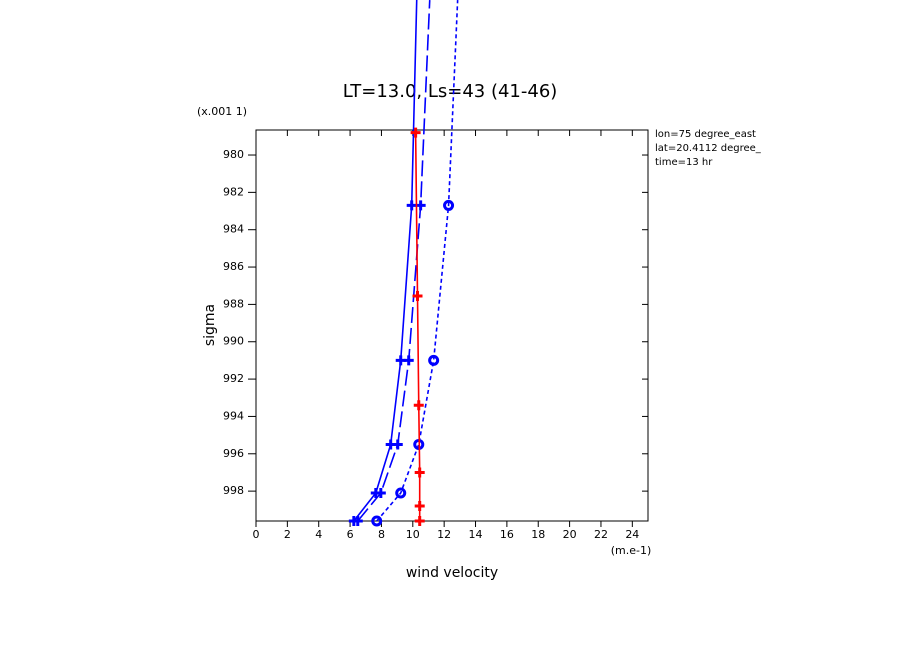 The width and height of the screenshot is (904, 654). What do you see at coordinates (570, 534) in the screenshot?
I see `x-tick-label: 20` at bounding box center [570, 534].